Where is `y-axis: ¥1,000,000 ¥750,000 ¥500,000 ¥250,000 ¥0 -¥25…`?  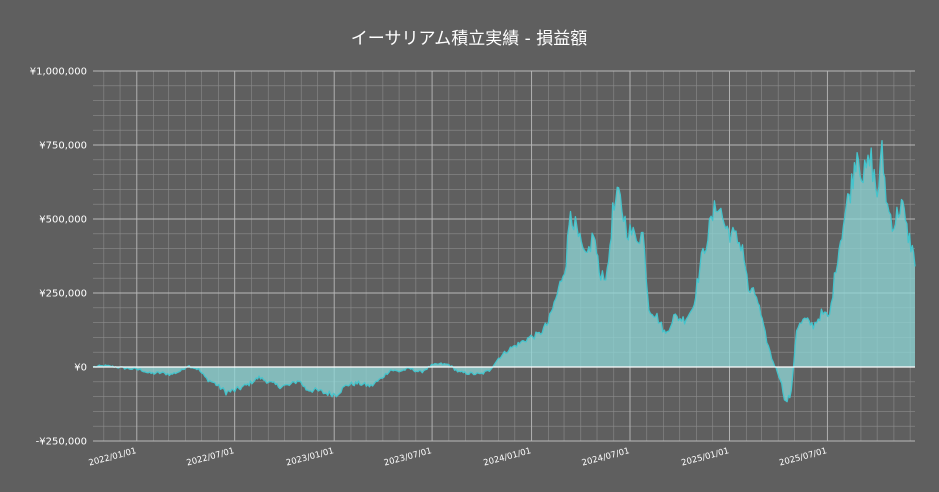
y-axis: ¥1,000,000 ¥750,000 ¥500,000 ¥250,000 ¥0 -¥25… is located at coordinates (58, 257).